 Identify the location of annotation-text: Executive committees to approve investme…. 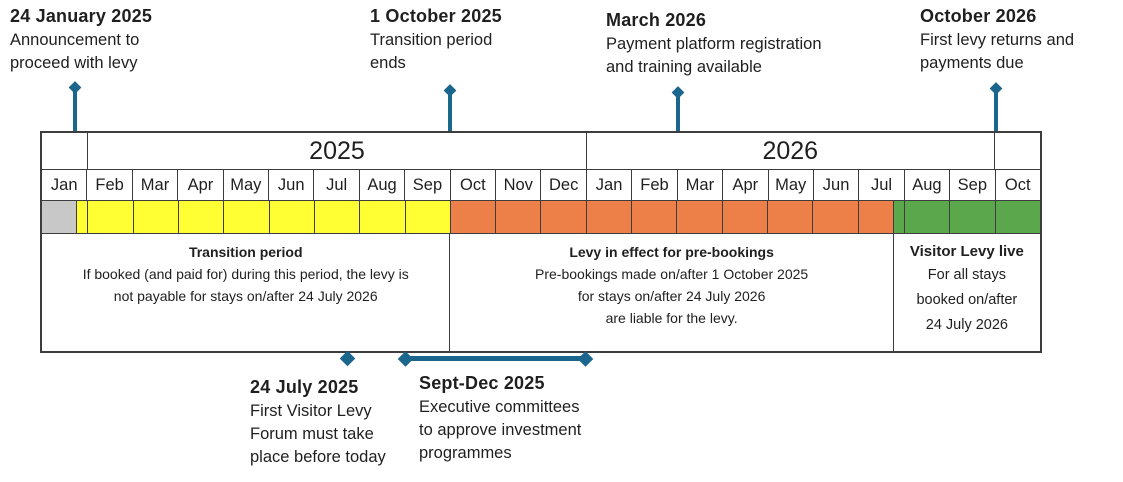
(500, 430).